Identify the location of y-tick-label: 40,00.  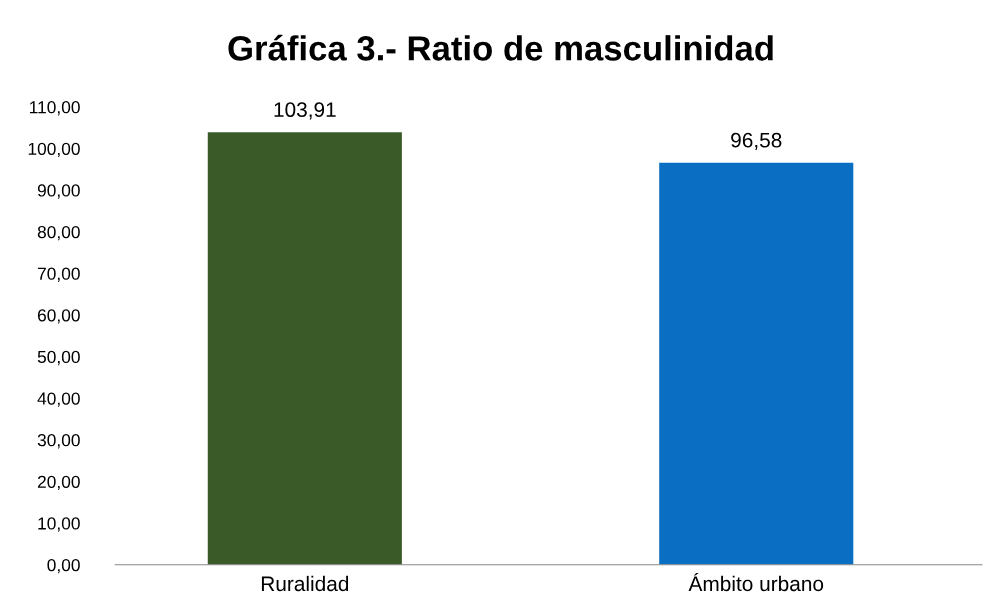
(58, 399).